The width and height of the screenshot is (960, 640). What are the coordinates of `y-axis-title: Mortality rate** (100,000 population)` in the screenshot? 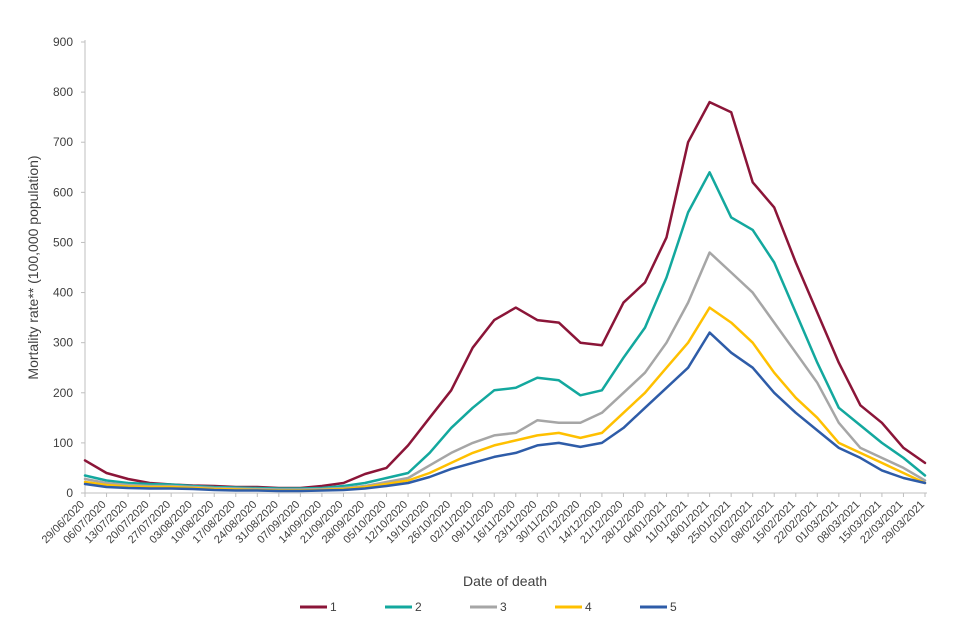 It's located at (33, 267).